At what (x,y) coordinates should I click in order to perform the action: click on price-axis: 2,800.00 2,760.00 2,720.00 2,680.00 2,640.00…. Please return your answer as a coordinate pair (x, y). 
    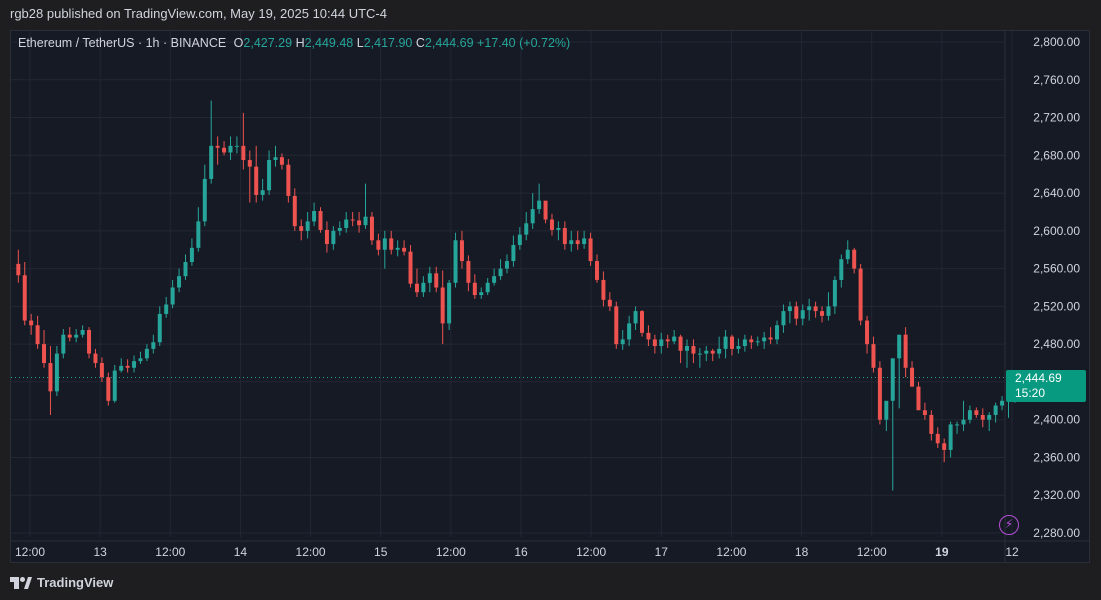
    Looking at the image, I should click on (1056, 287).